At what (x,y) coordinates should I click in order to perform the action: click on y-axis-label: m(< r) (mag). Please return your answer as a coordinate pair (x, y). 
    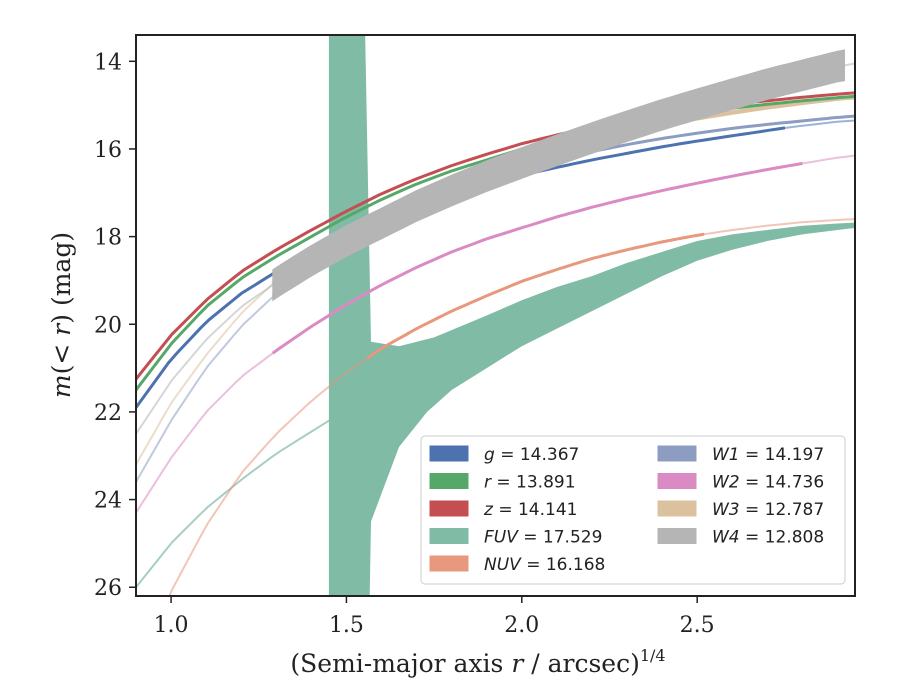
    Looking at the image, I should click on (61, 315).